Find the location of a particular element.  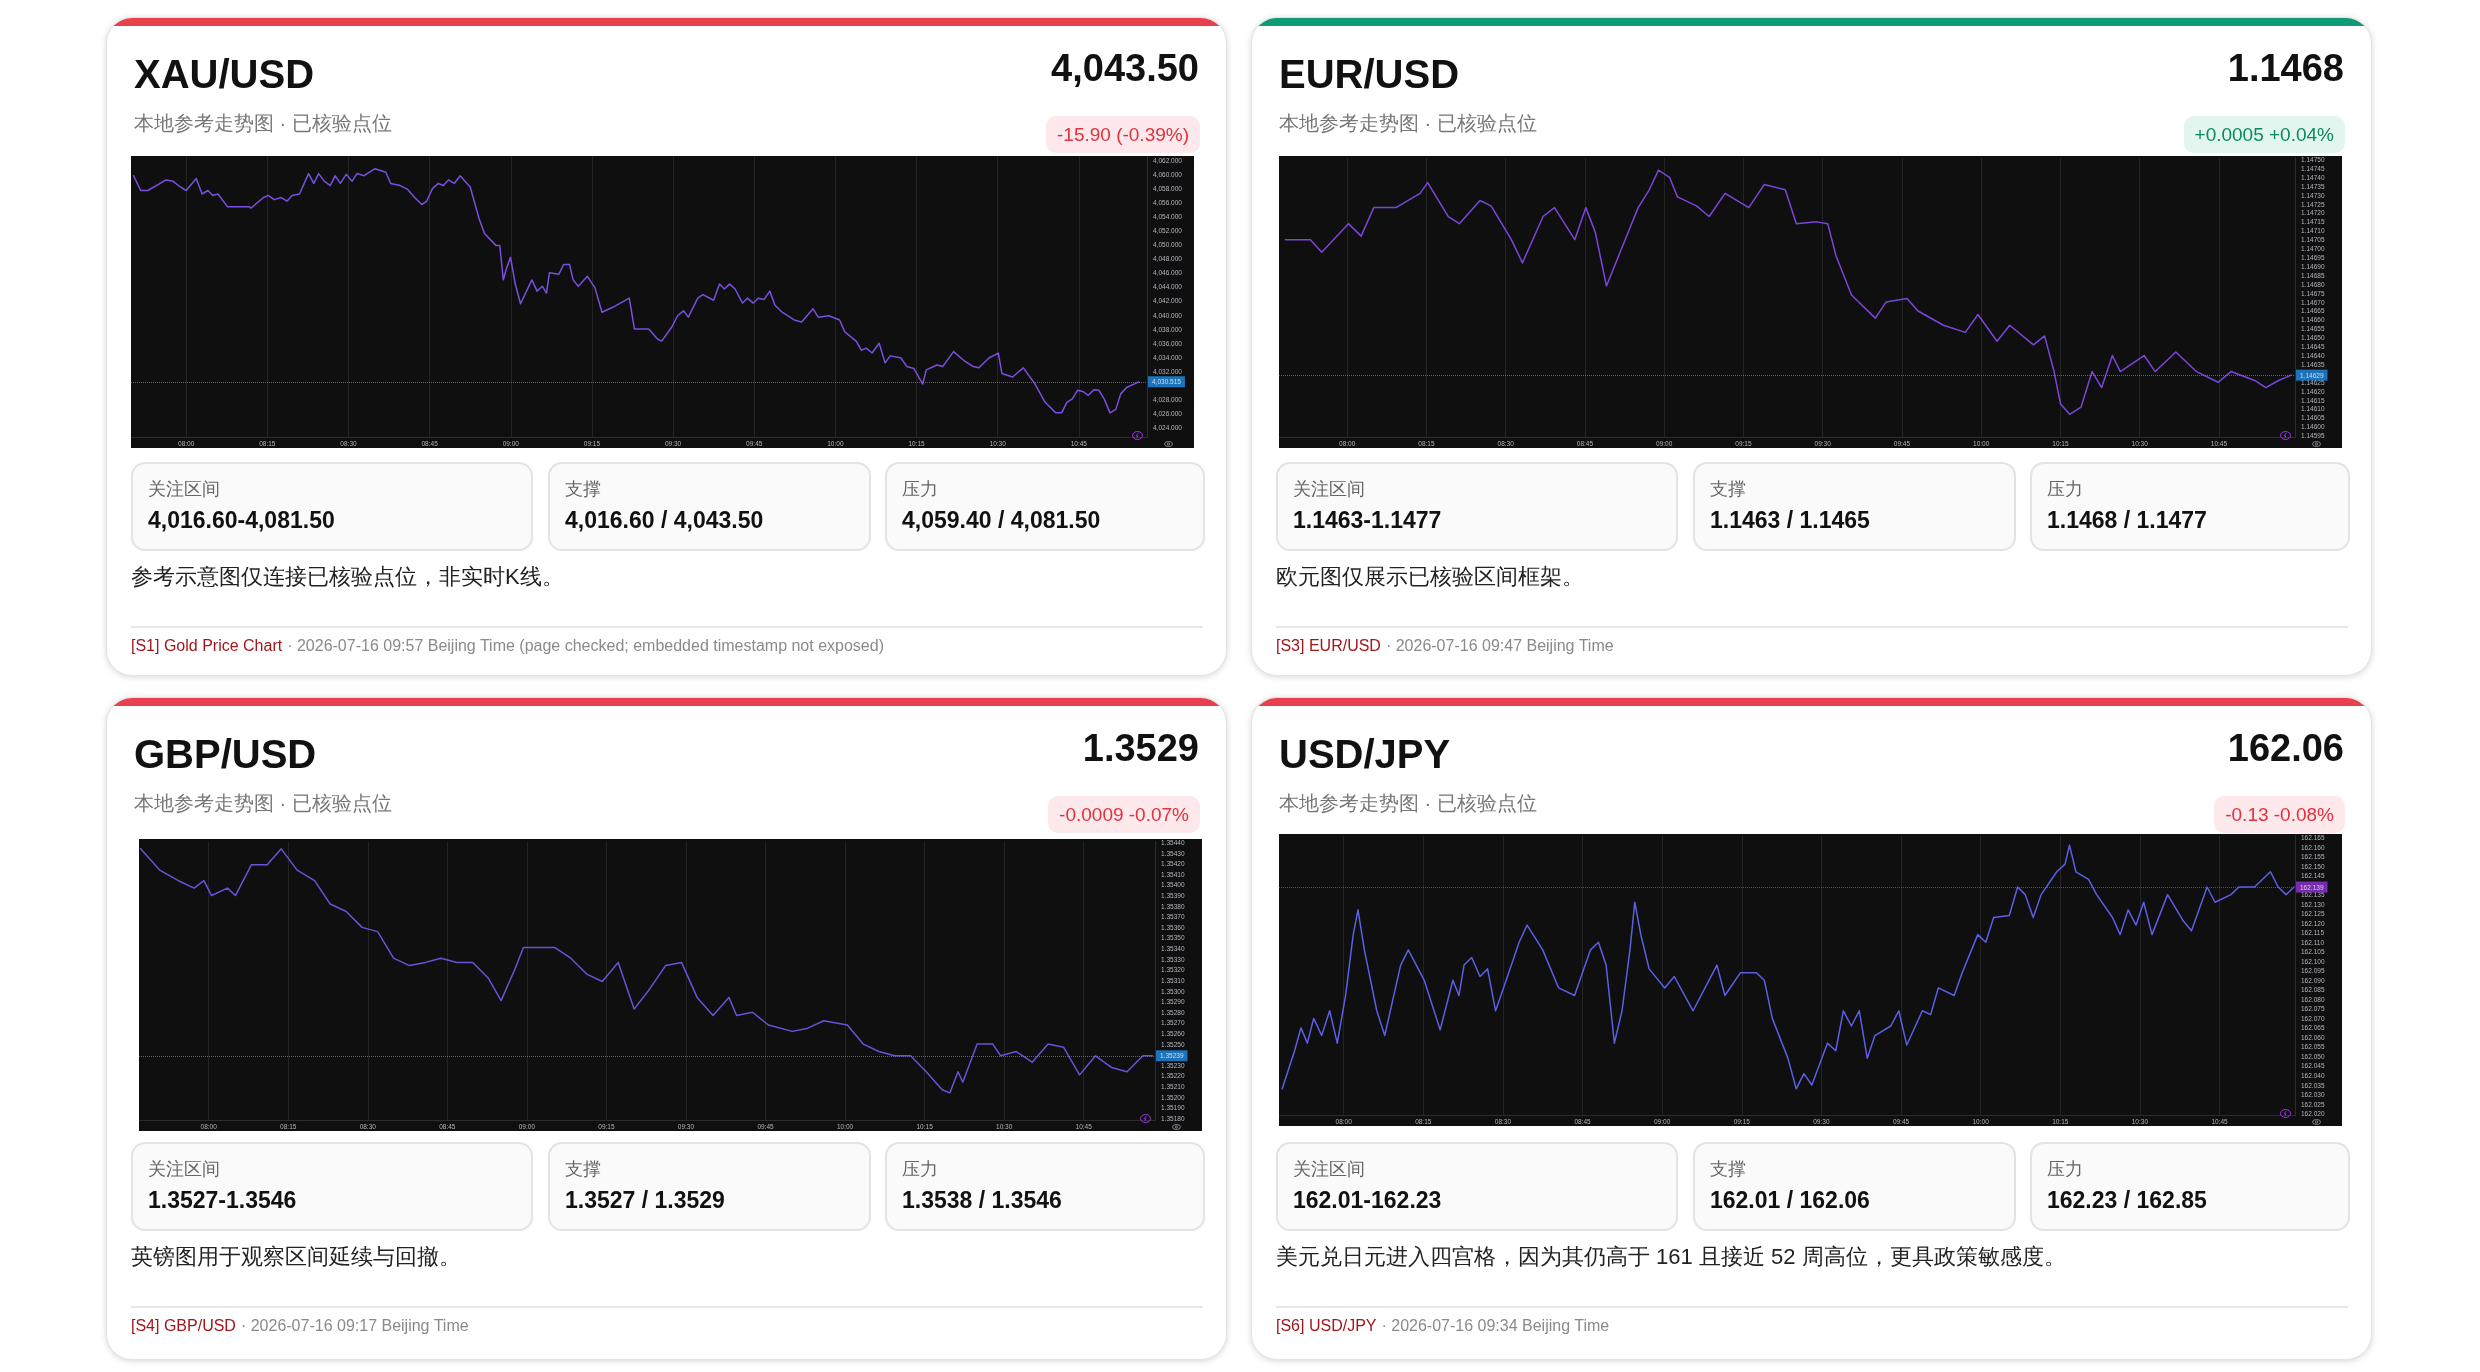

text: 参考示意图仅连接已核验点位，非实时K线。 is located at coordinates (347, 577).